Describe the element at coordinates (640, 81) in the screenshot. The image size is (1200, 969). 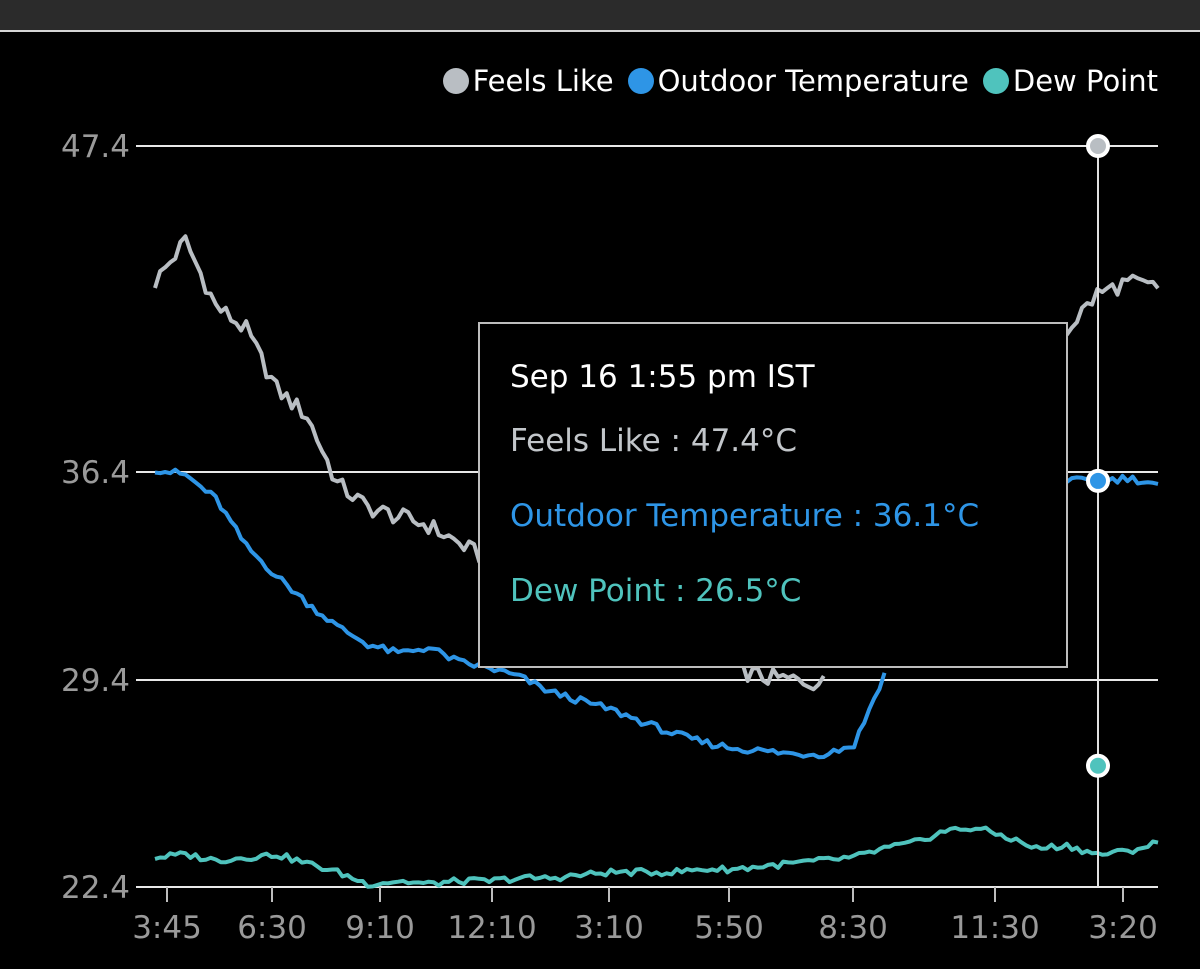
I see `legend-swatch-outdoor-temperature` at that location.